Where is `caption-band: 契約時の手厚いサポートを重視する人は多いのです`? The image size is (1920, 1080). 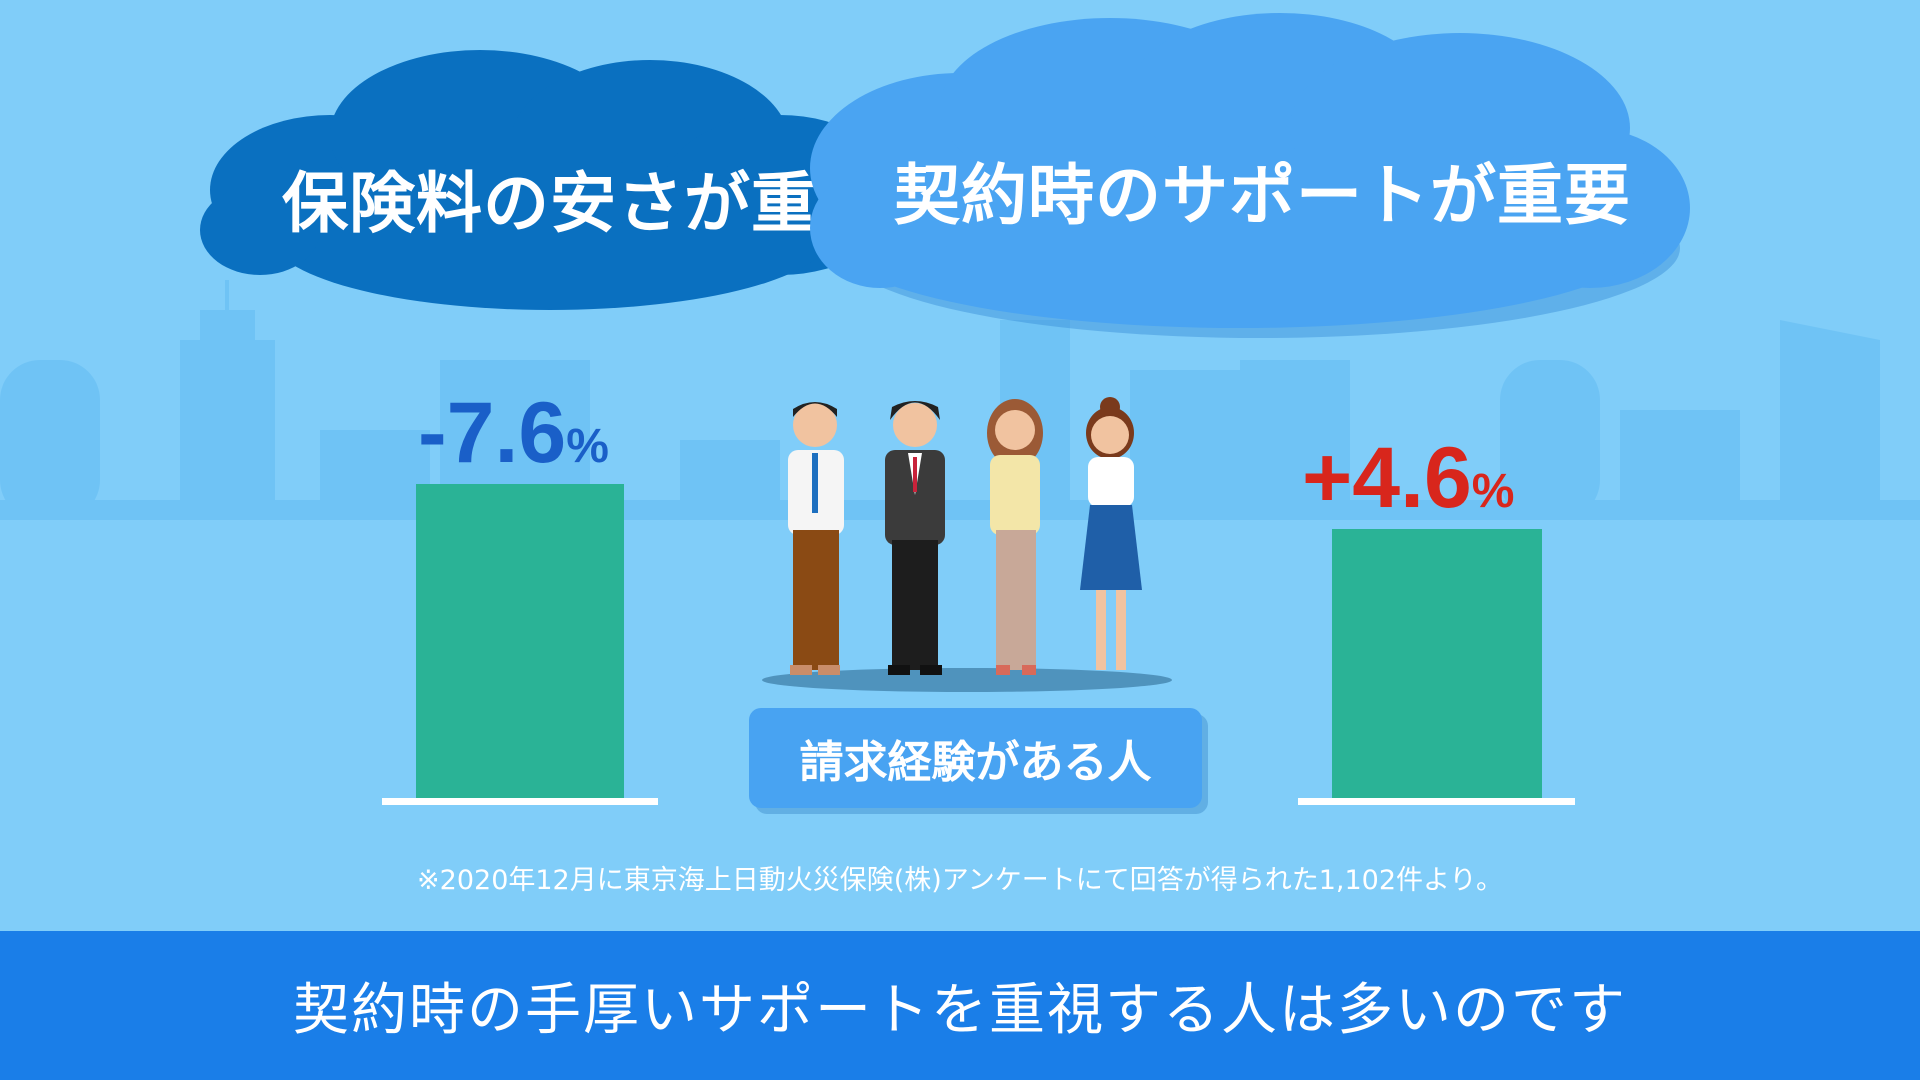
caption-band: 契約時の手厚いサポートを重視する人は多いのです is located at coordinates (960, 1005).